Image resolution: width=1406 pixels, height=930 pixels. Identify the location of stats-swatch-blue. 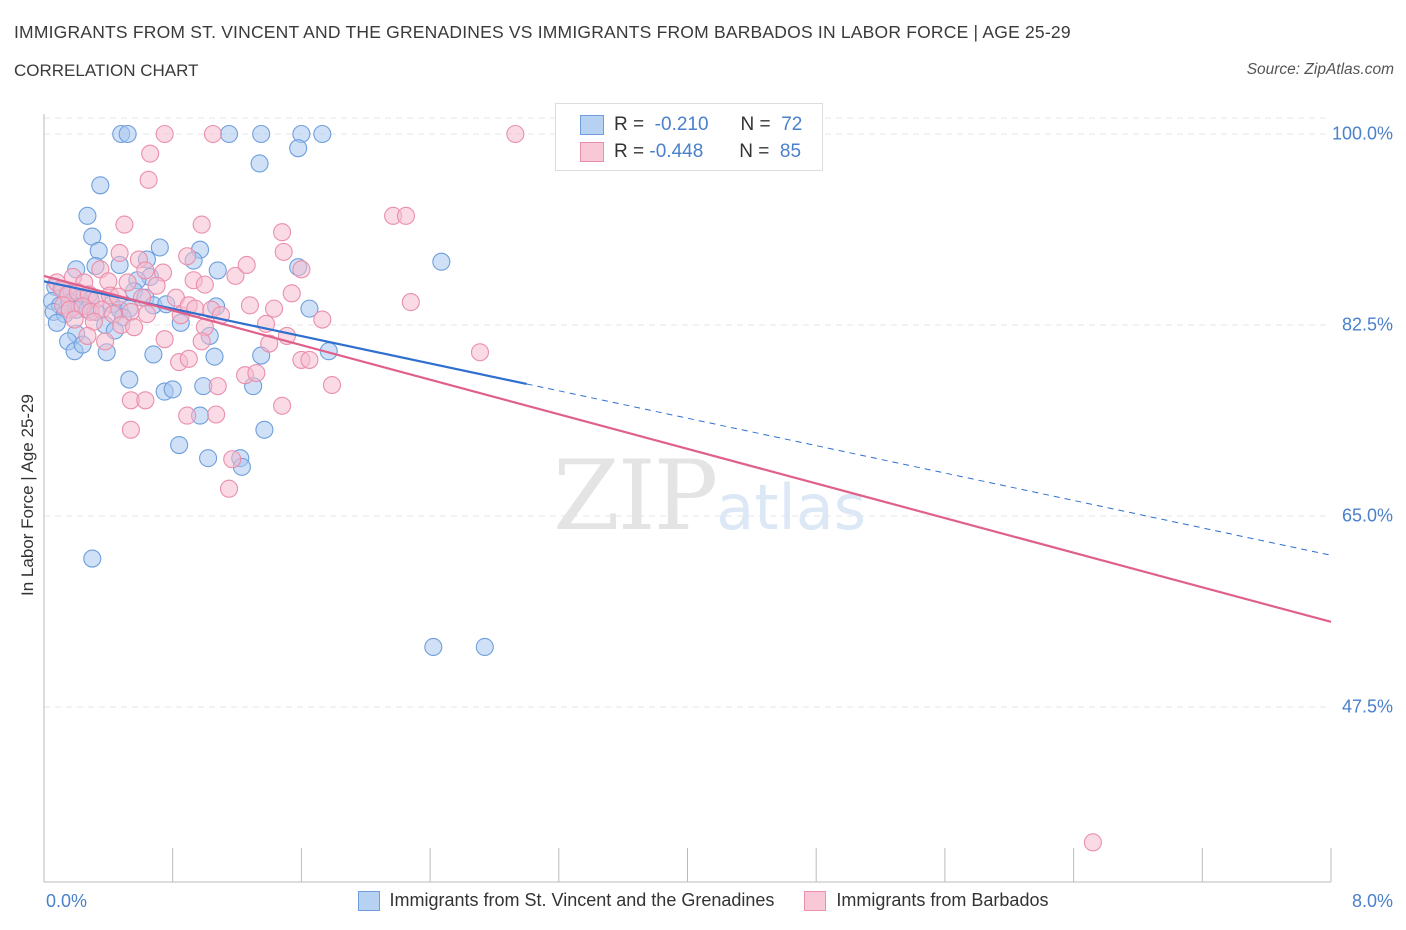
(592, 125).